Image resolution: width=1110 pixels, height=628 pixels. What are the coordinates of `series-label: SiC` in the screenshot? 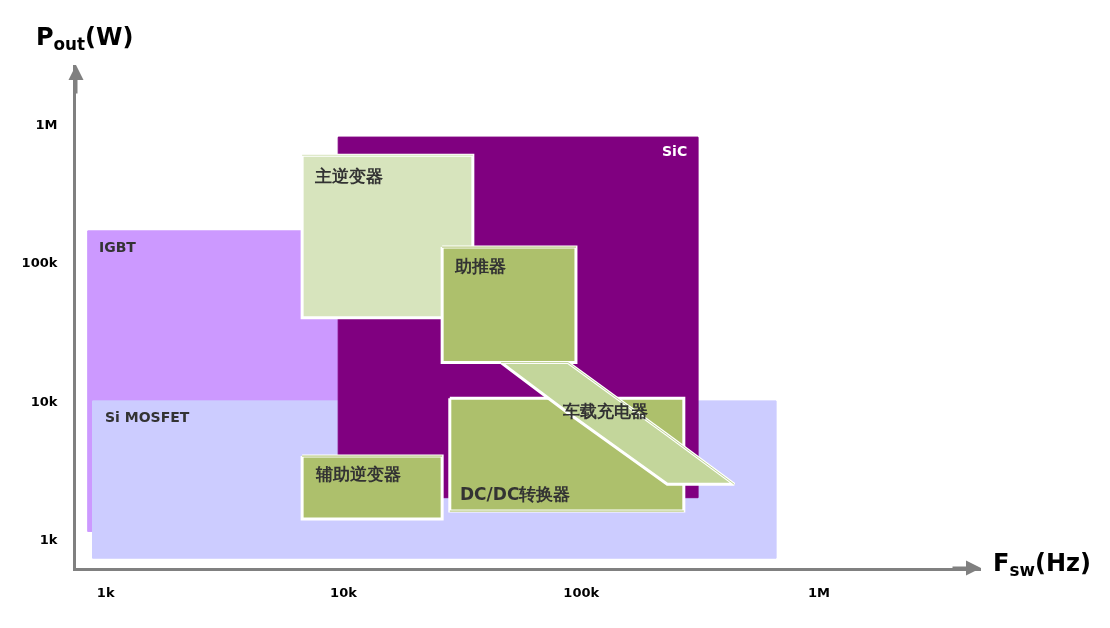 It's located at (675, 151).